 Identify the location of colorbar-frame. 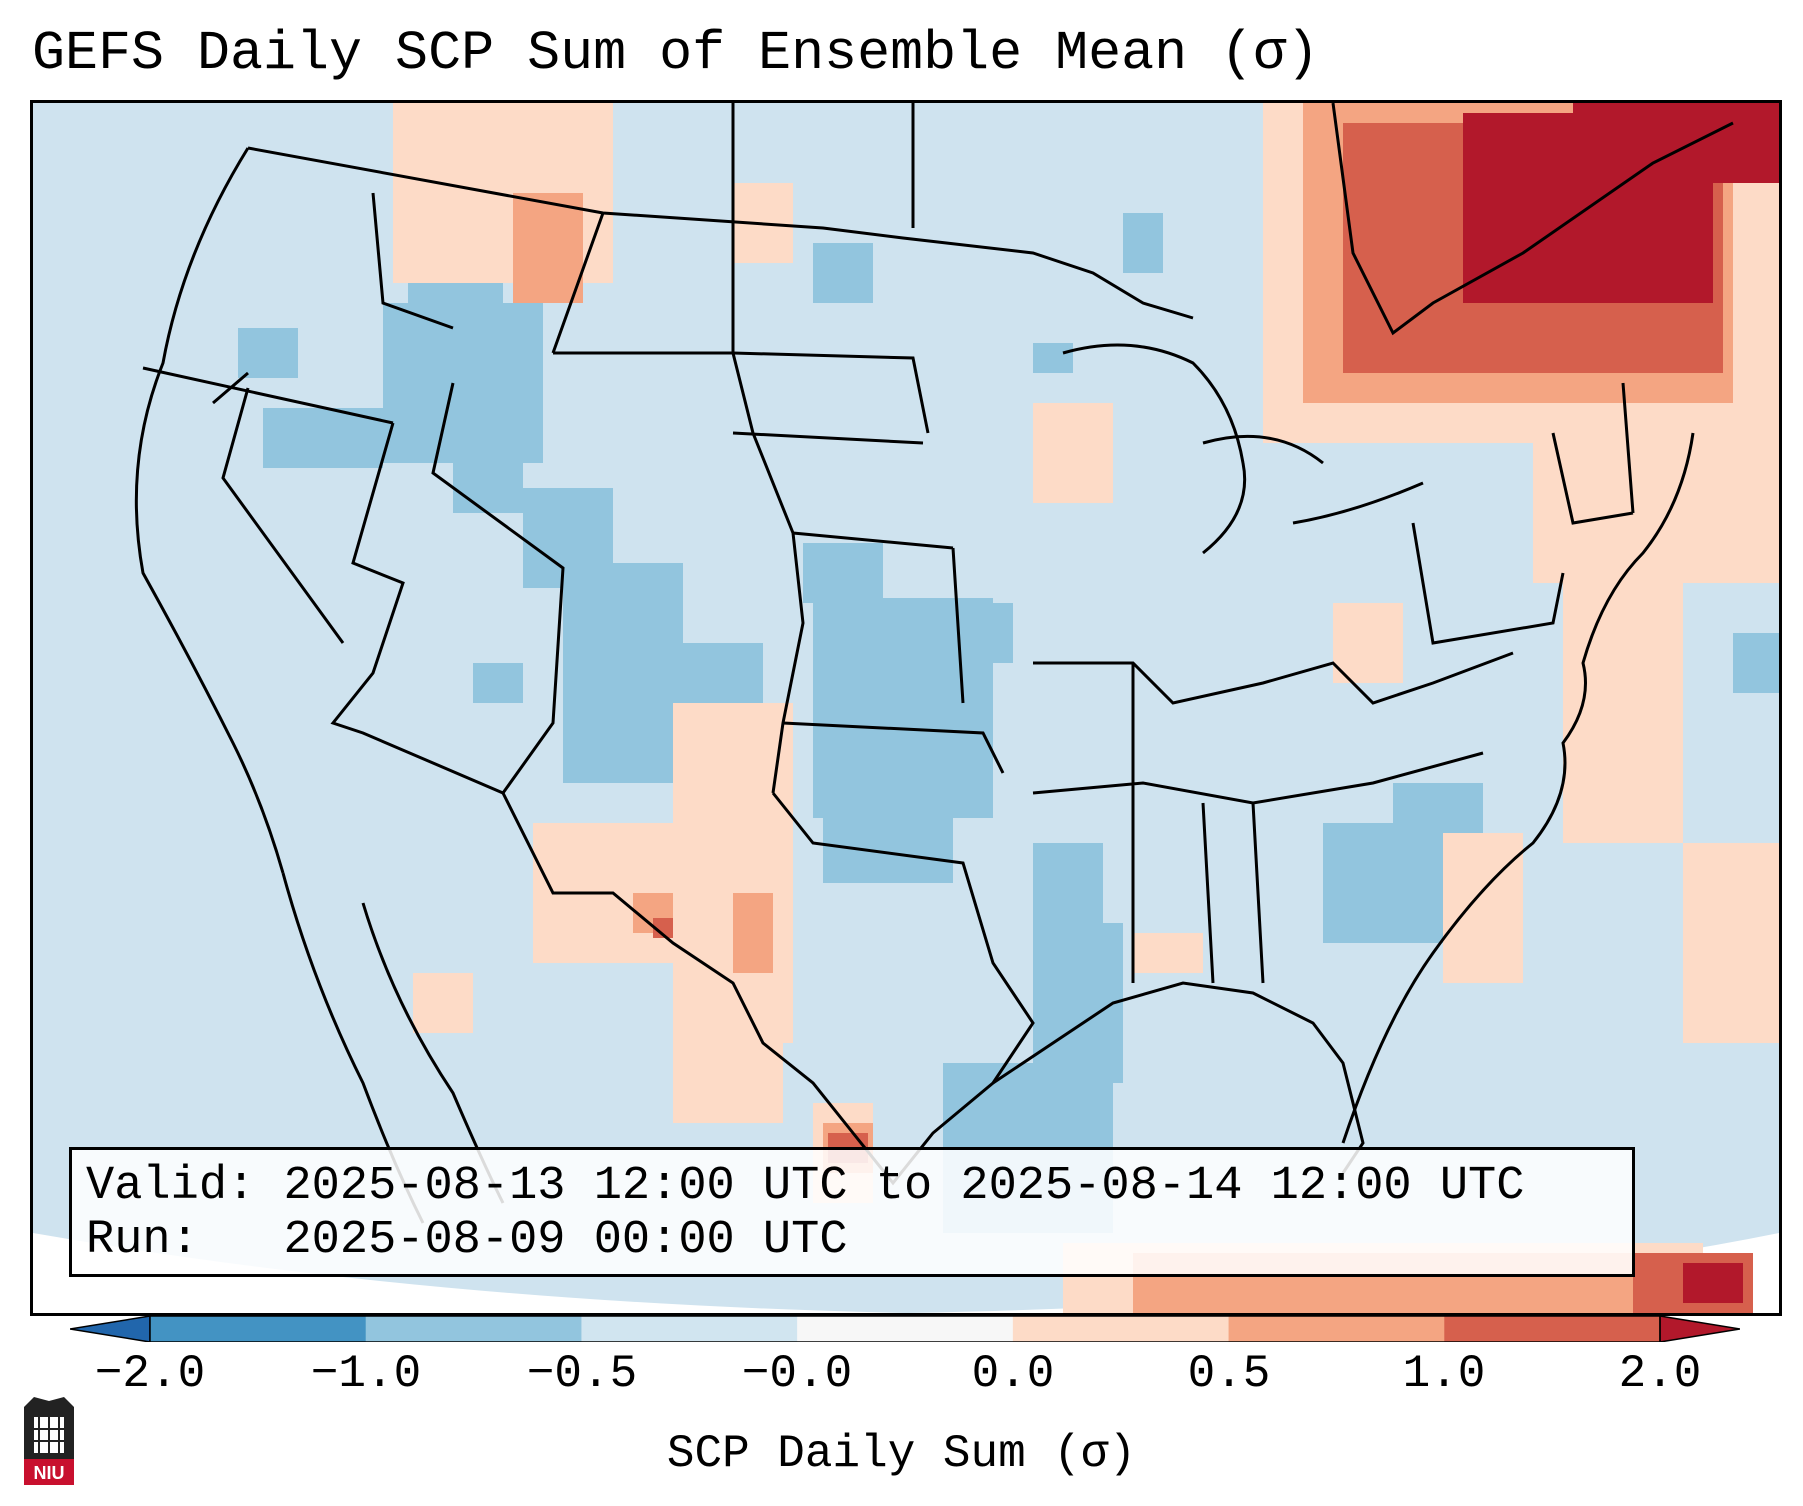
(905, 1329).